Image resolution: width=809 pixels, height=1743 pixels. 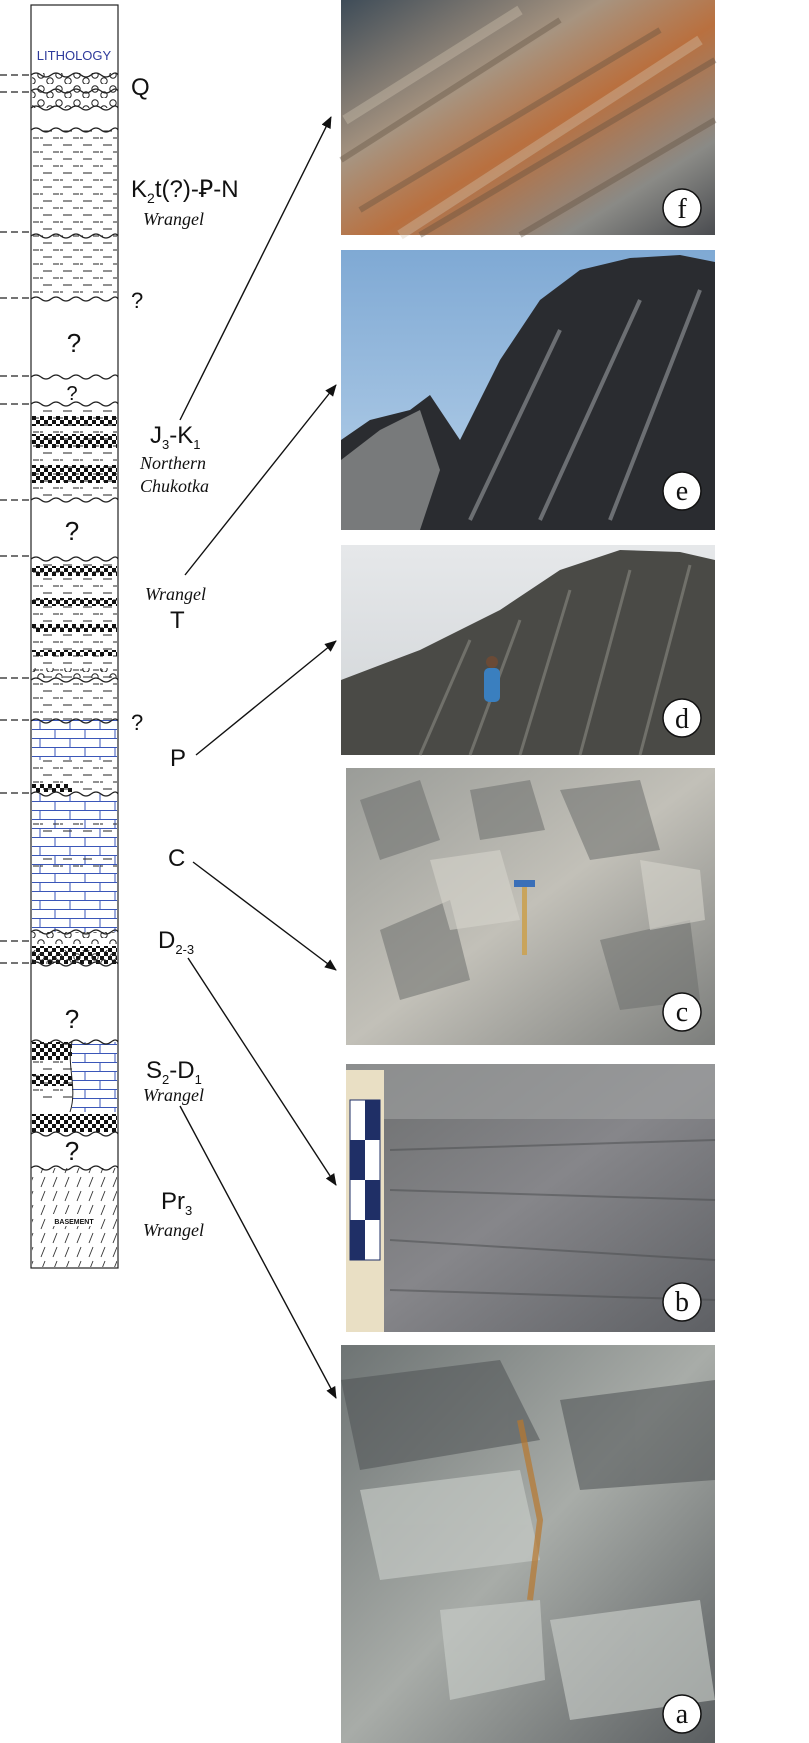 I want to click on unit-label-d23: D2-3, so click(x=176, y=942).